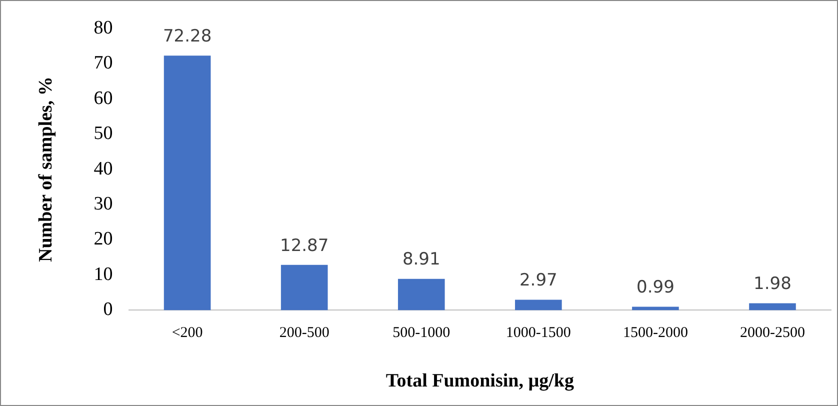 The image size is (838, 406). Describe the element at coordinates (103, 169) in the screenshot. I see `y-tick-label: 40` at that location.